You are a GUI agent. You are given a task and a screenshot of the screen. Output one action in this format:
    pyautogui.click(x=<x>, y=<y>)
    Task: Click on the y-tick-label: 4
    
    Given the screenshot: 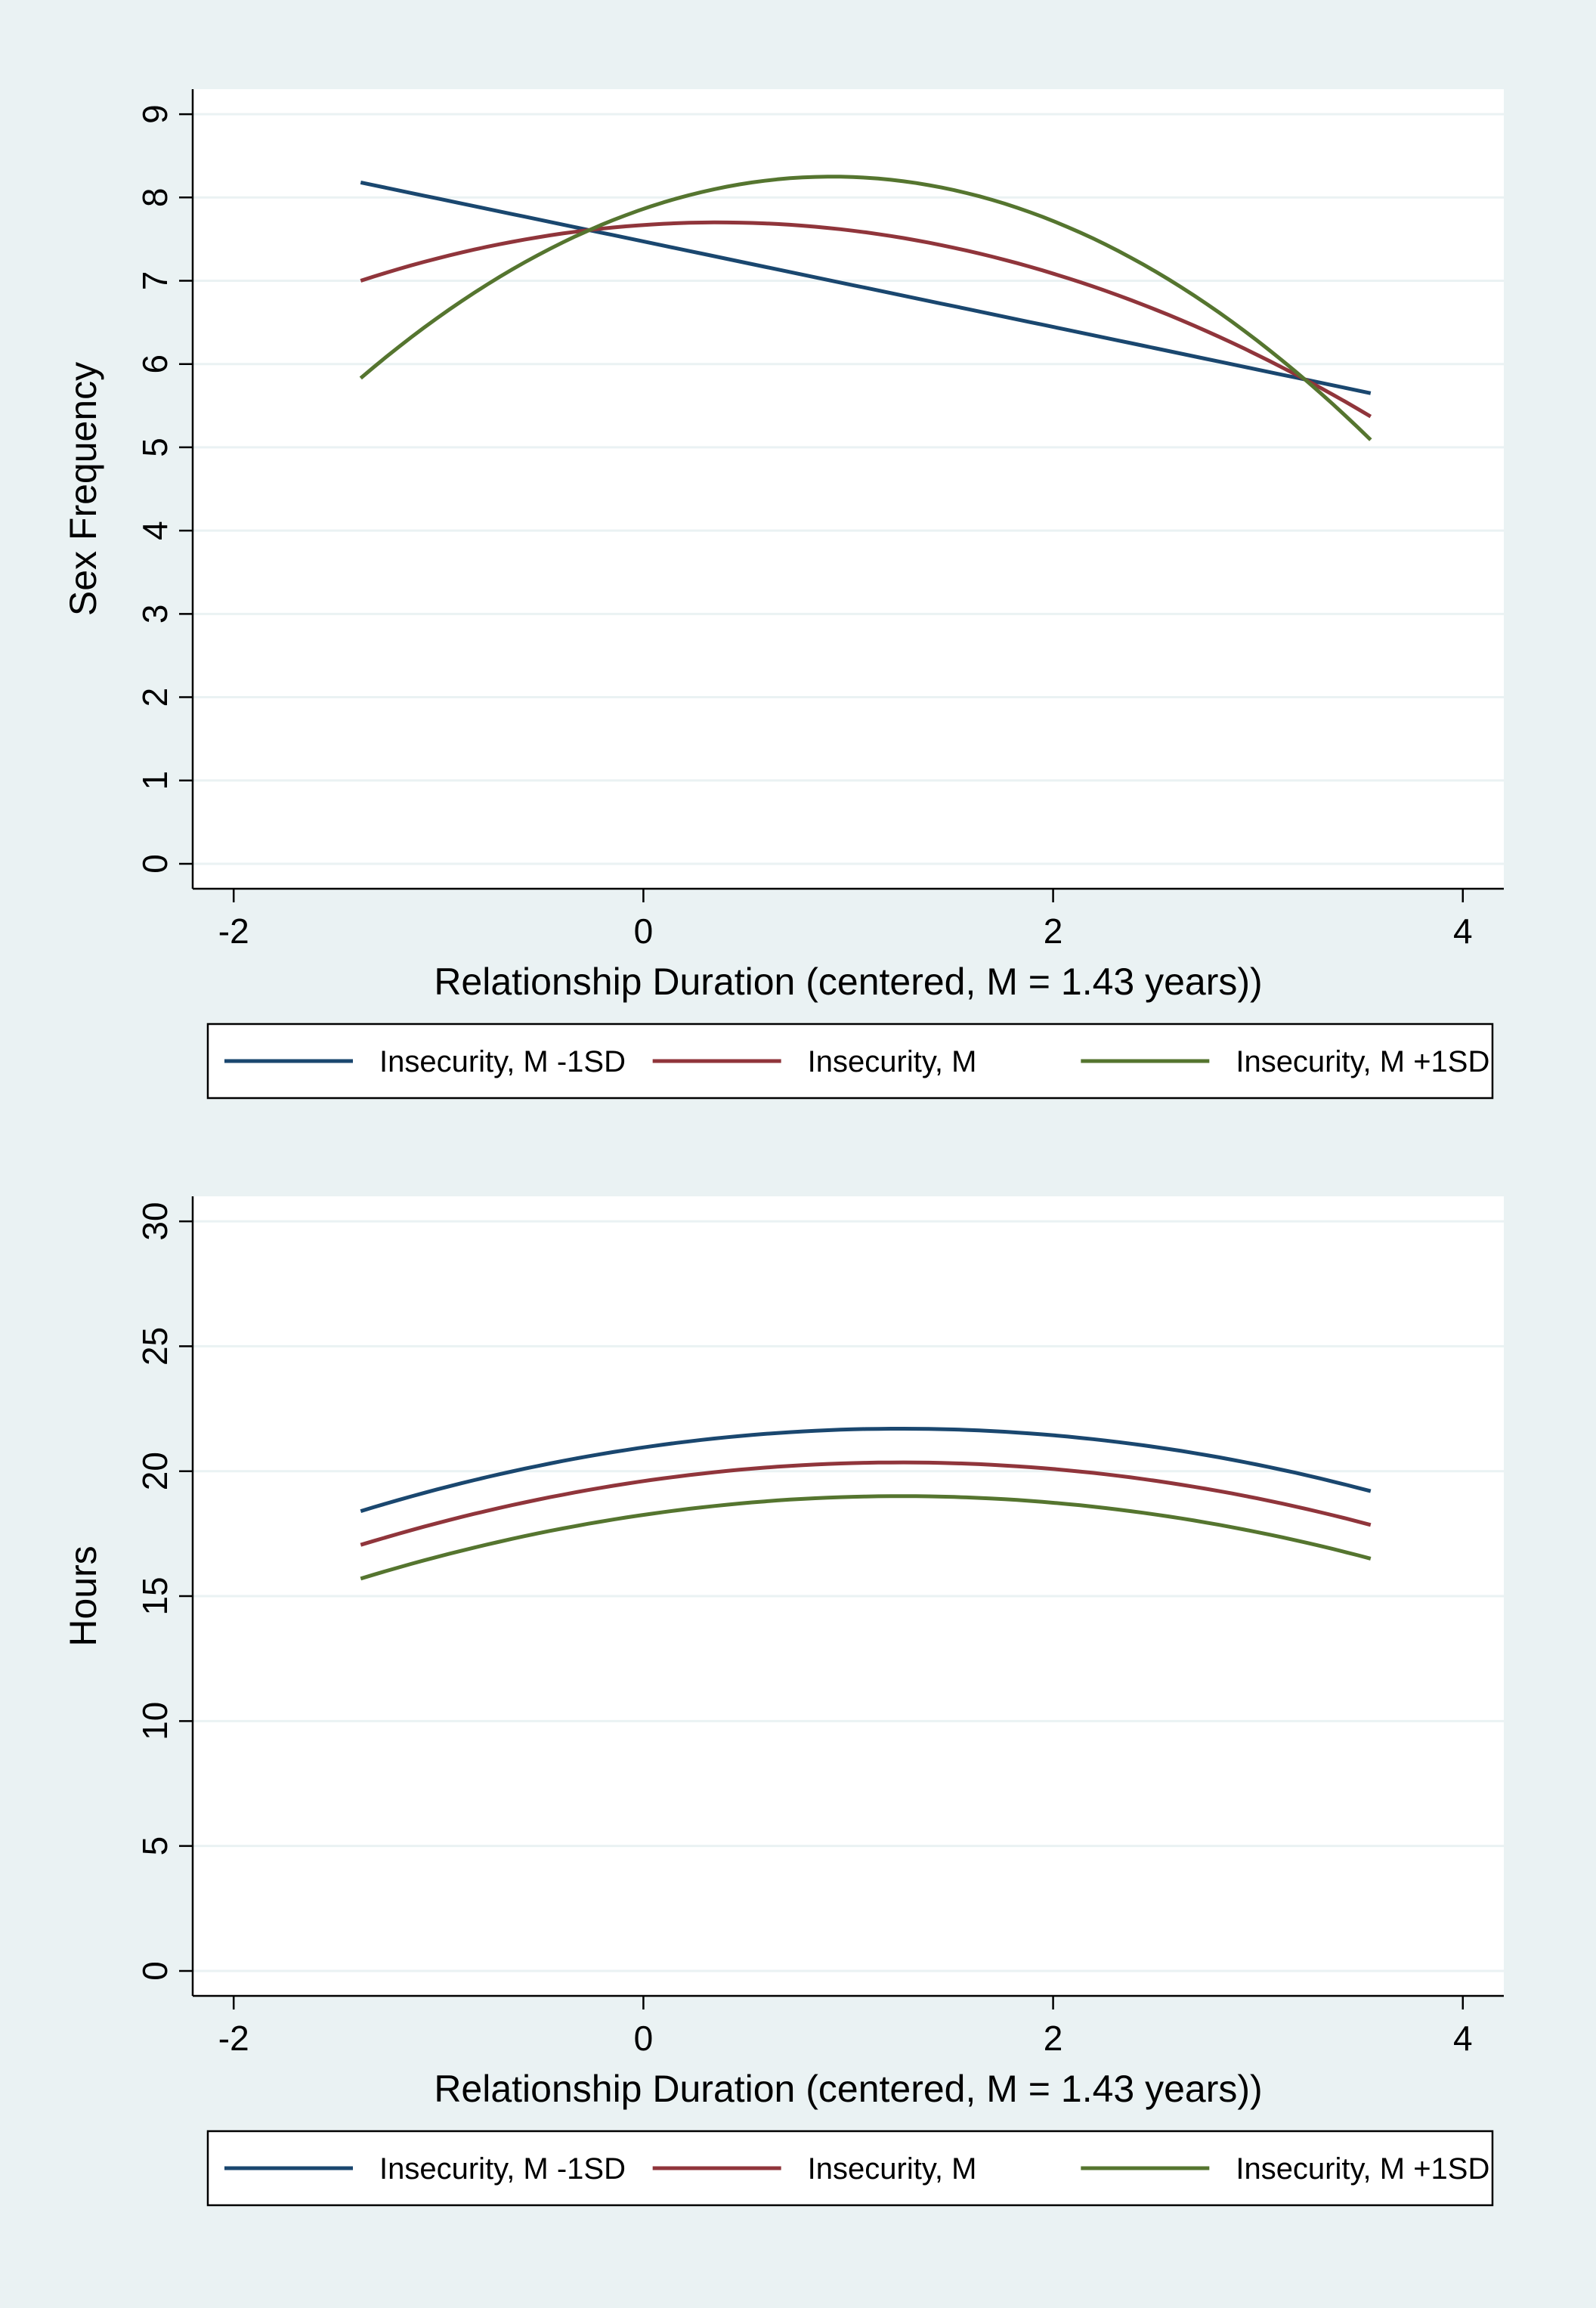 What is the action you would take?
    pyautogui.click(x=155, y=530)
    